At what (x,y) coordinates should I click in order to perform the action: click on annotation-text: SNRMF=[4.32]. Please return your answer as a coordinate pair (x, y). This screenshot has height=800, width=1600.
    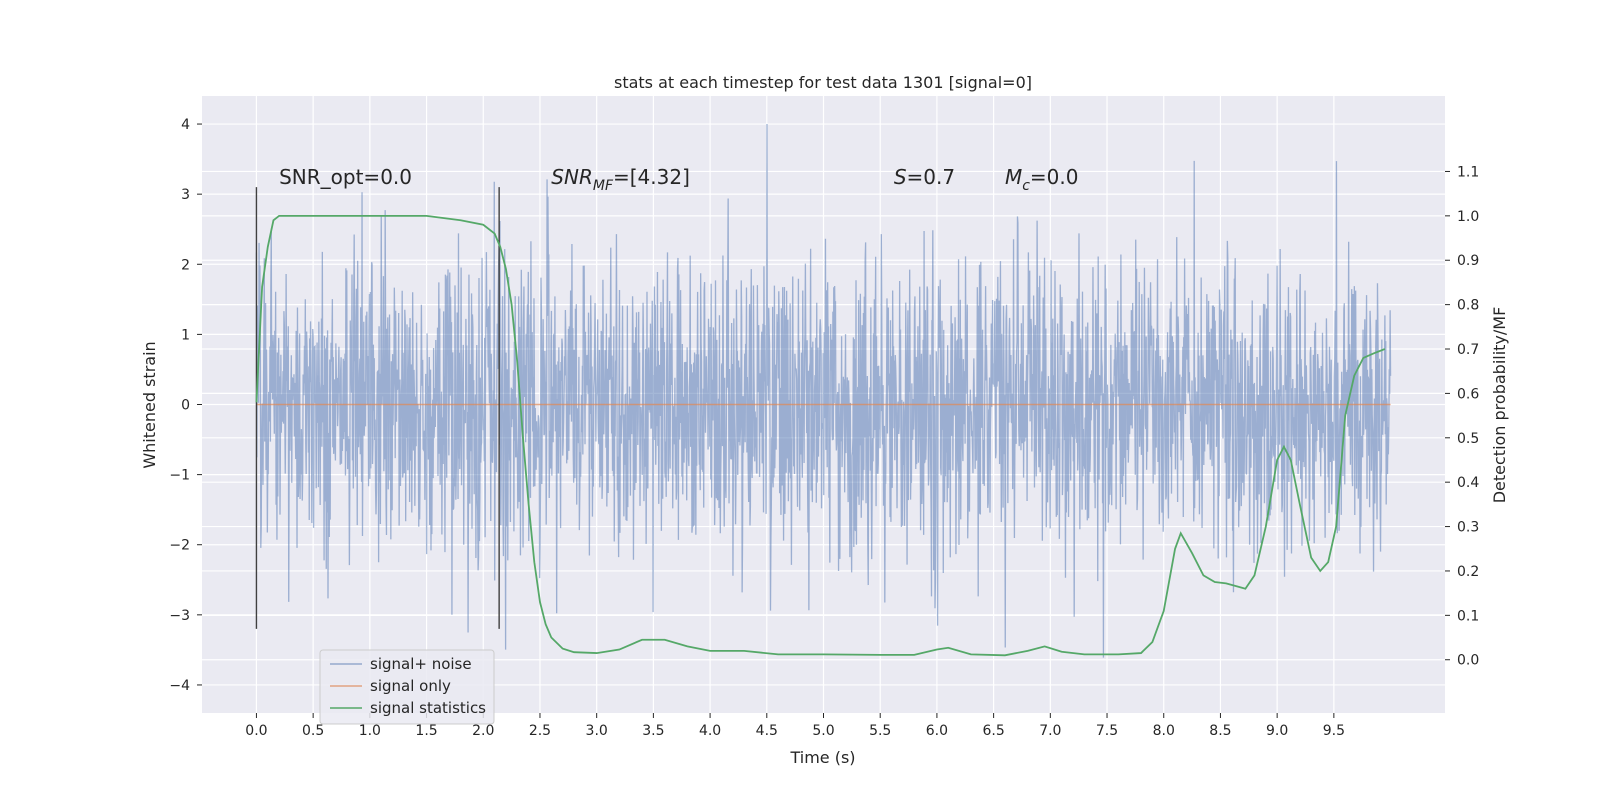
    Looking at the image, I should click on (620, 179).